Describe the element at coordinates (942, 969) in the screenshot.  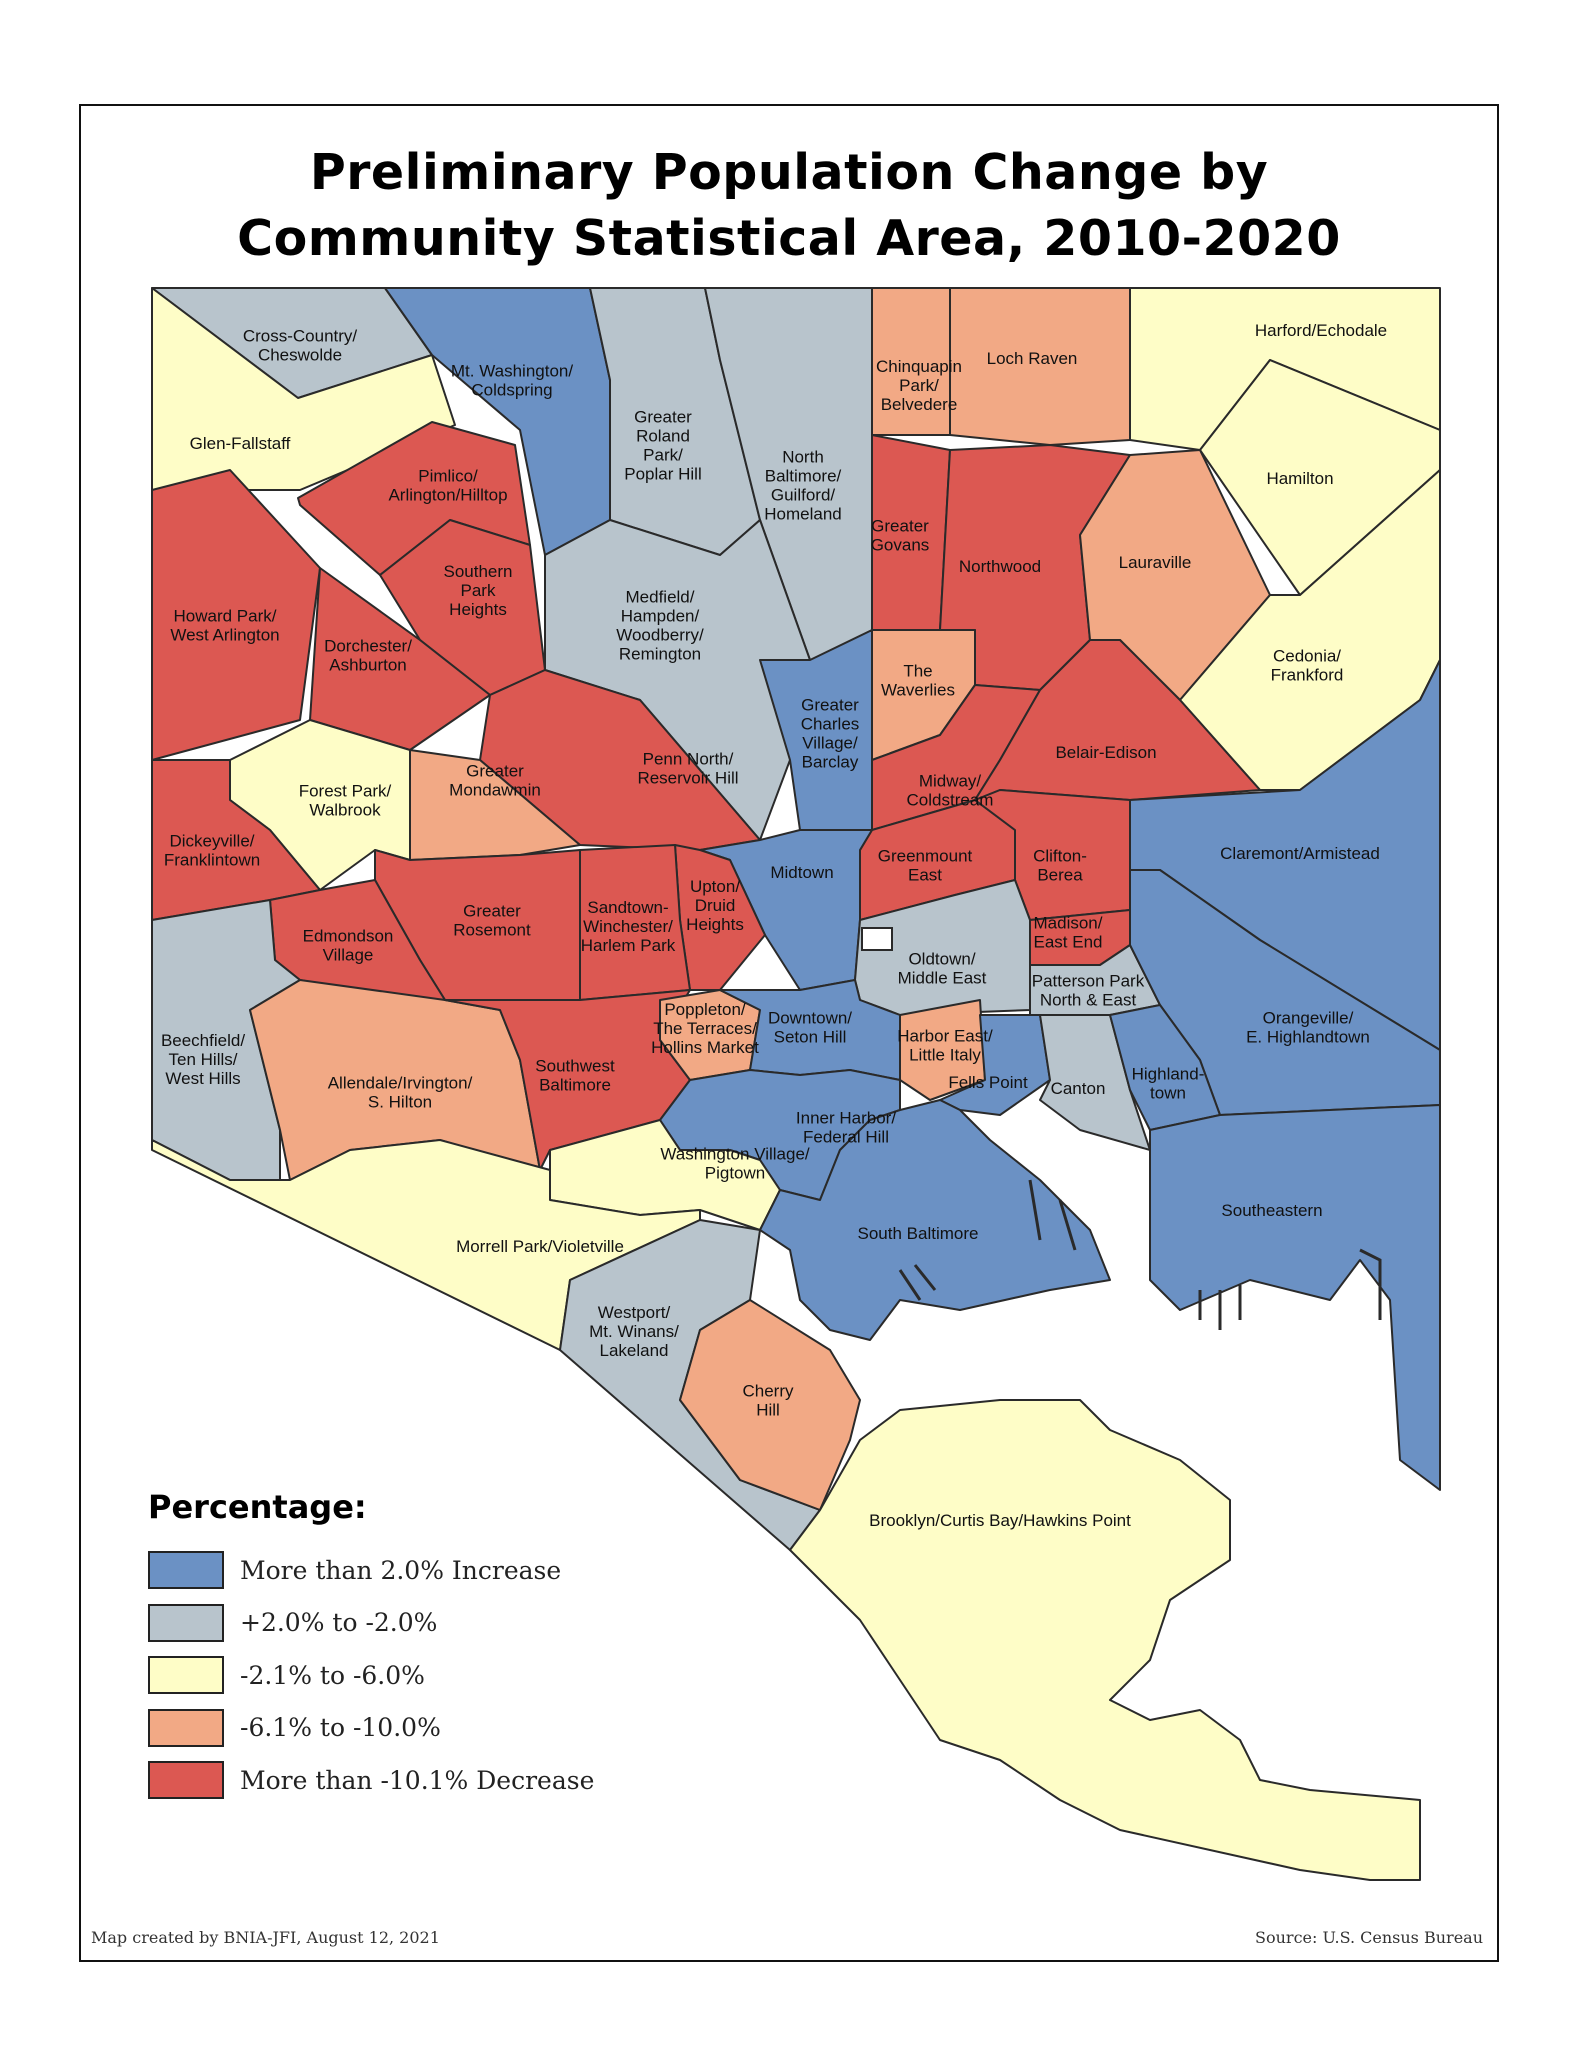
I see `area-label: Oldtown/Middle East` at that location.